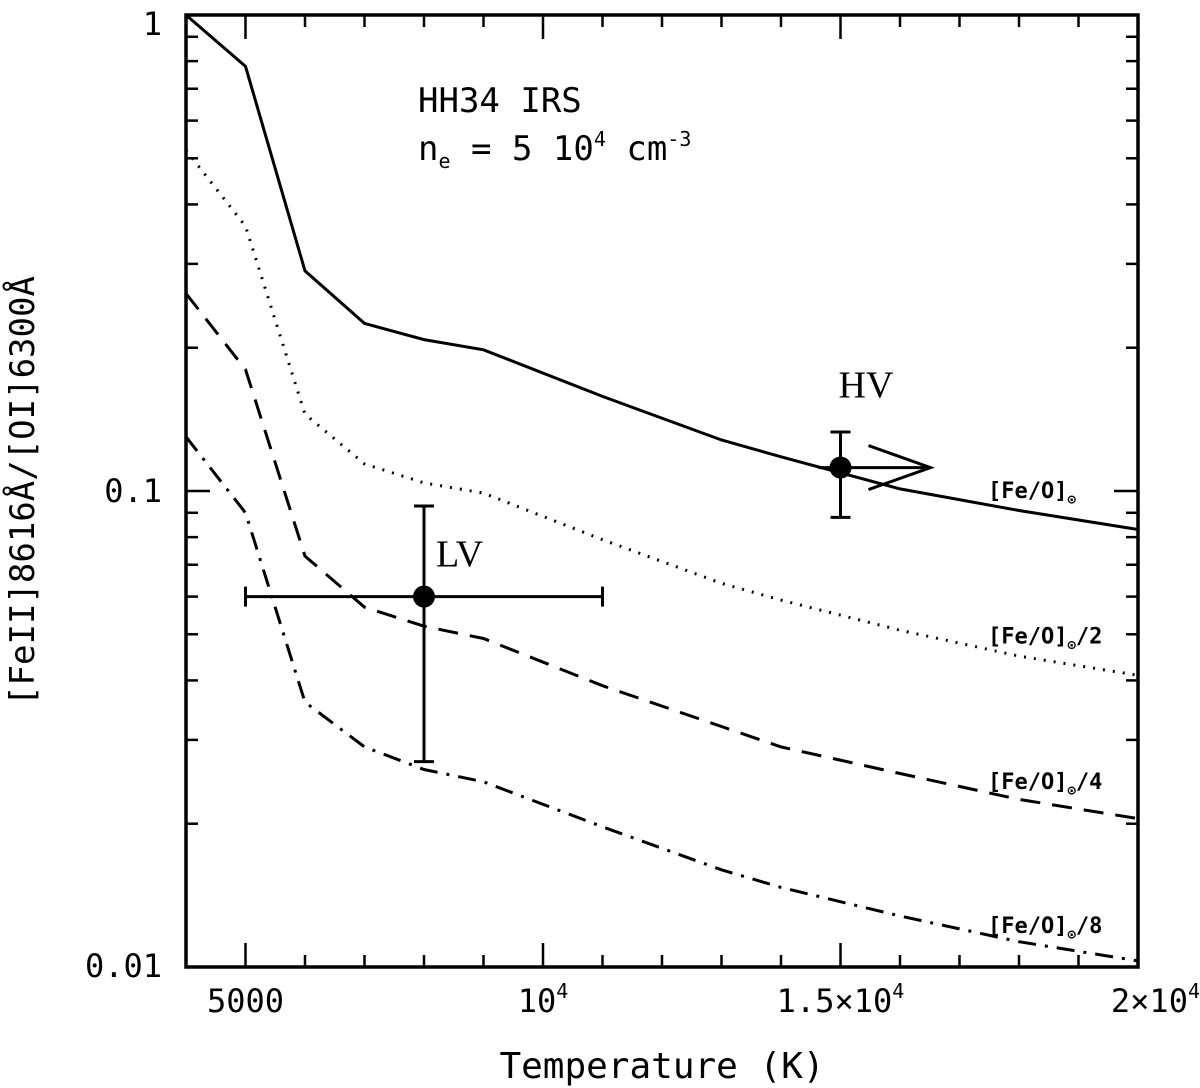  I want to click on series-label: [Fe/O]⊙/2, so click(1045, 638).